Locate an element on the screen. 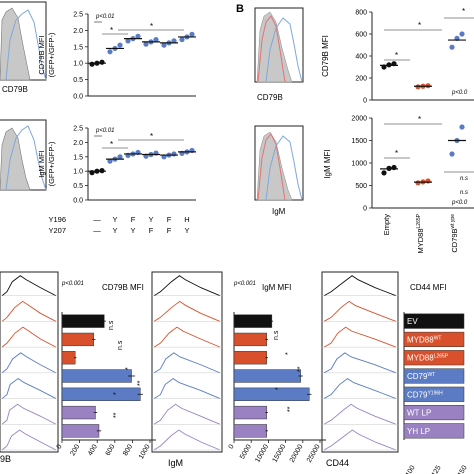 Image resolution: width=474 pixels, height=474 pixels. y-tick-label: 200 is located at coordinates (361, 79).